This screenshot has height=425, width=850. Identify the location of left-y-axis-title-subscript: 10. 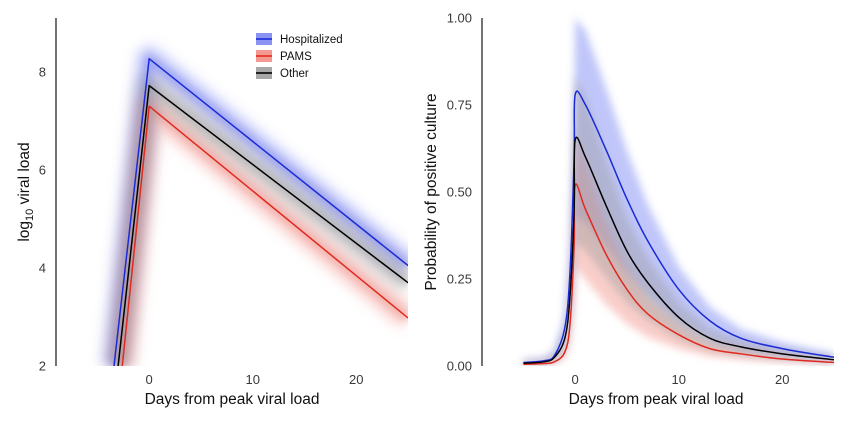
(30, 215).